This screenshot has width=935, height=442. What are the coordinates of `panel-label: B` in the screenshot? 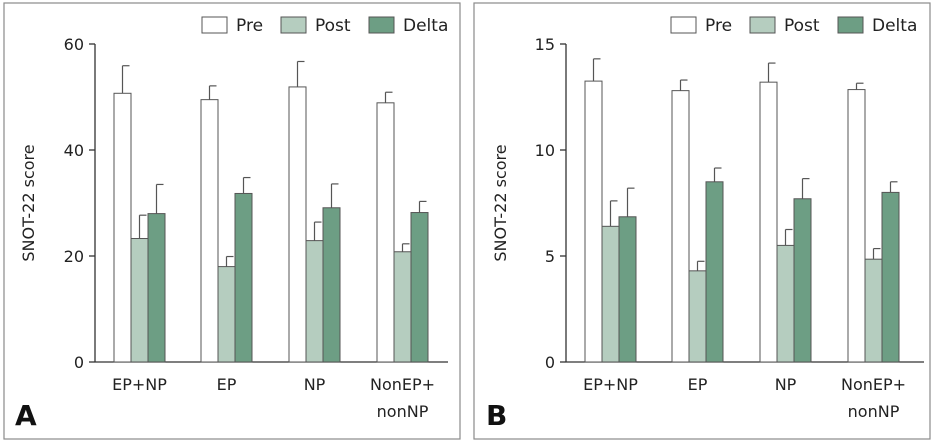 It's located at (496, 415).